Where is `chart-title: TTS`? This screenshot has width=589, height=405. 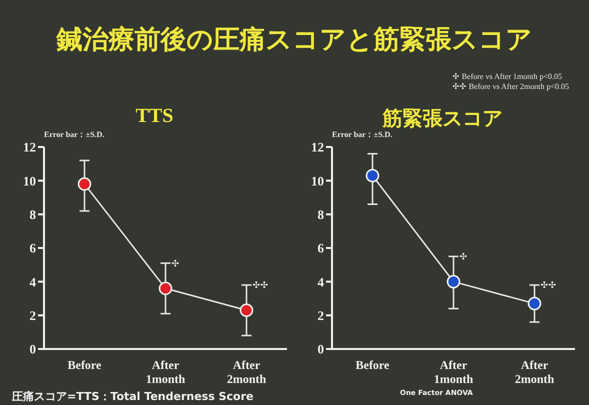
chart-title: TTS is located at coordinates (154, 116).